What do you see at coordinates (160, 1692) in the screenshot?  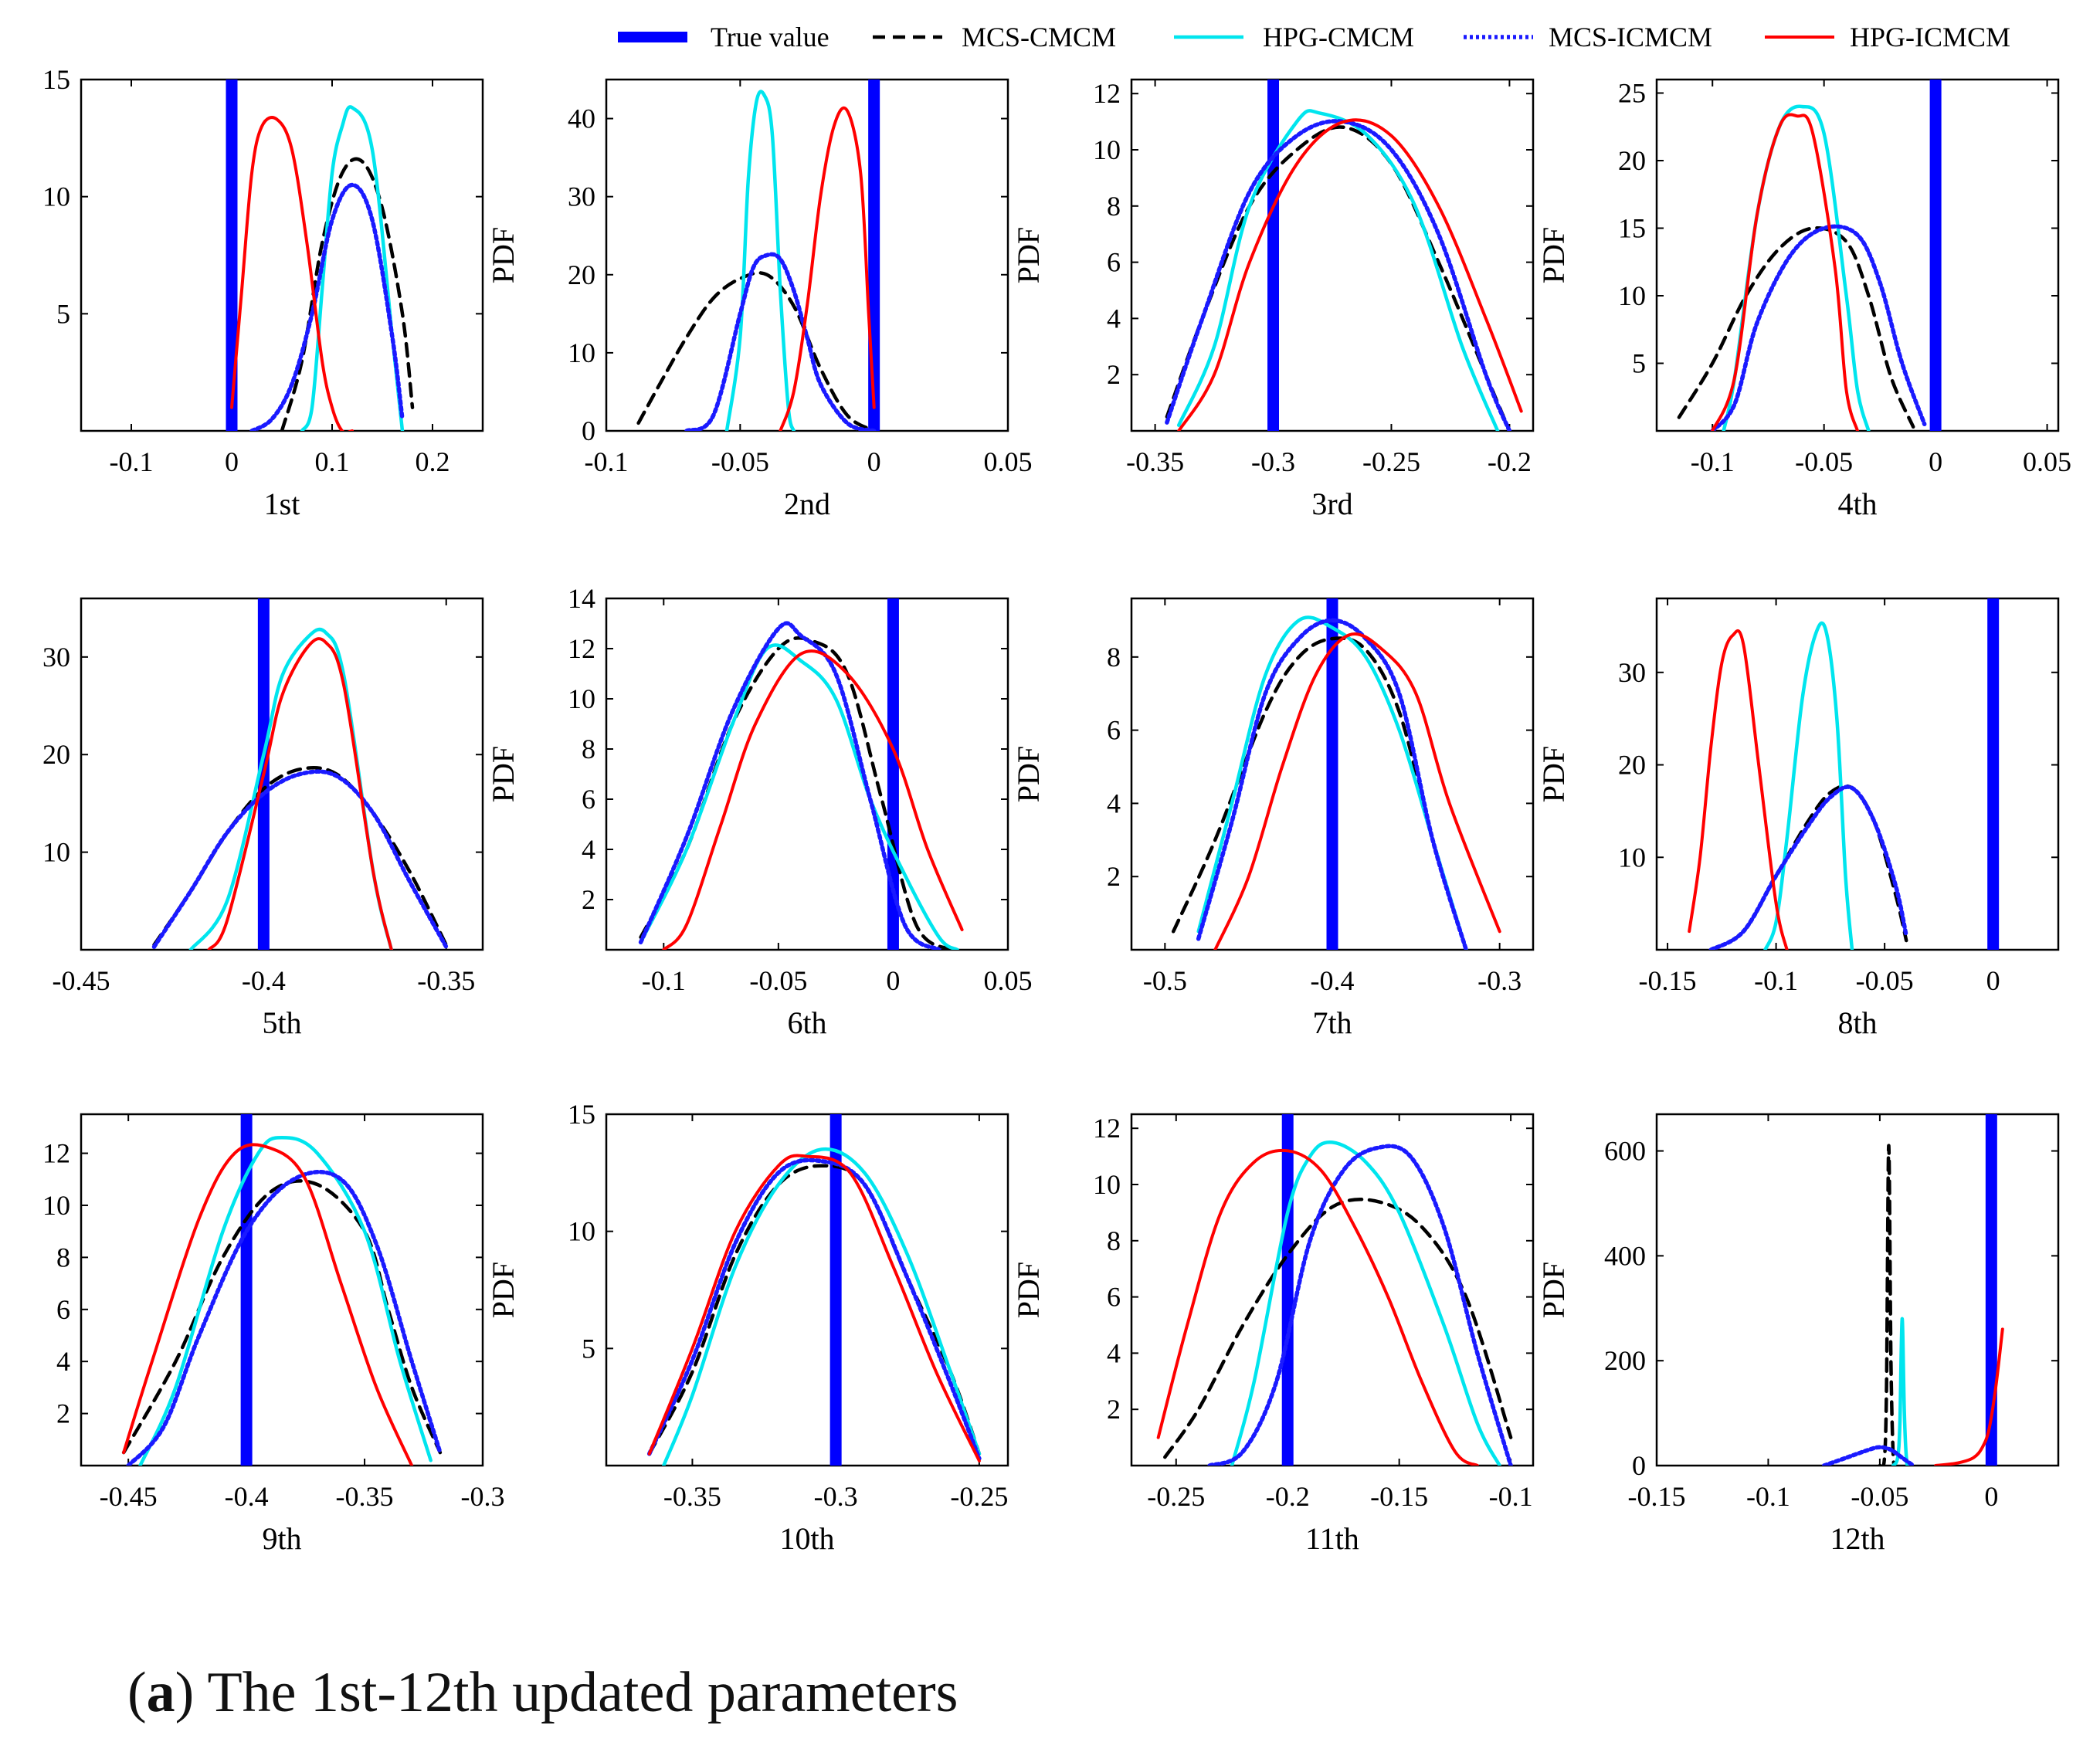 I see `caption-letter: a` at bounding box center [160, 1692].